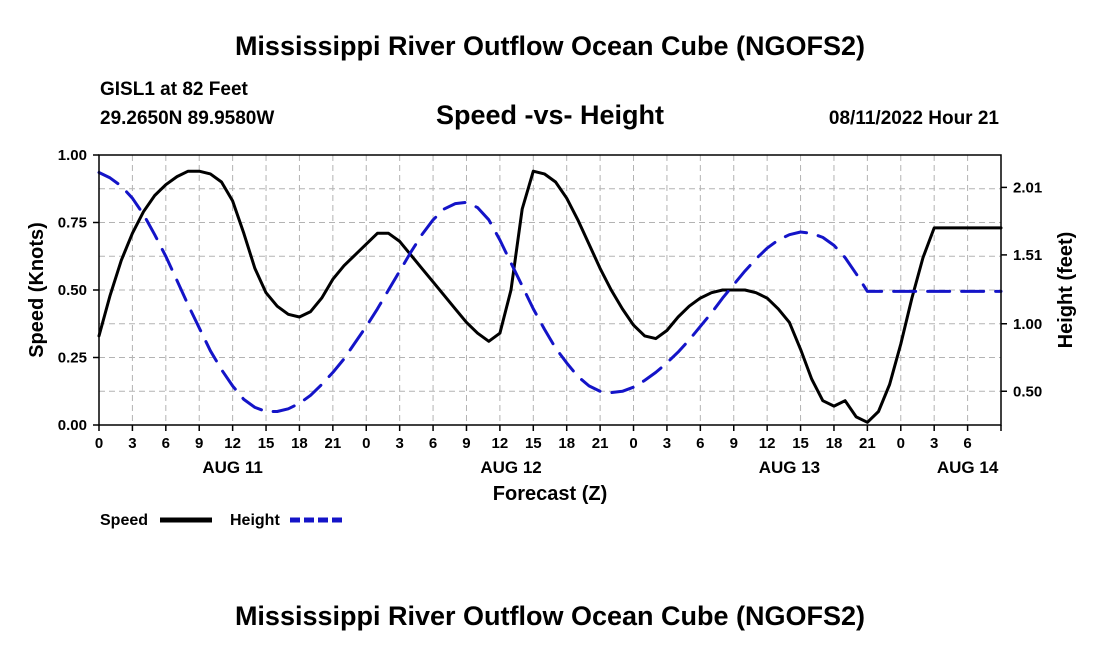 This screenshot has width=1100, height=650. Describe the element at coordinates (550, 115) in the screenshot. I see `chart-title: Speed -vs- Height` at that location.